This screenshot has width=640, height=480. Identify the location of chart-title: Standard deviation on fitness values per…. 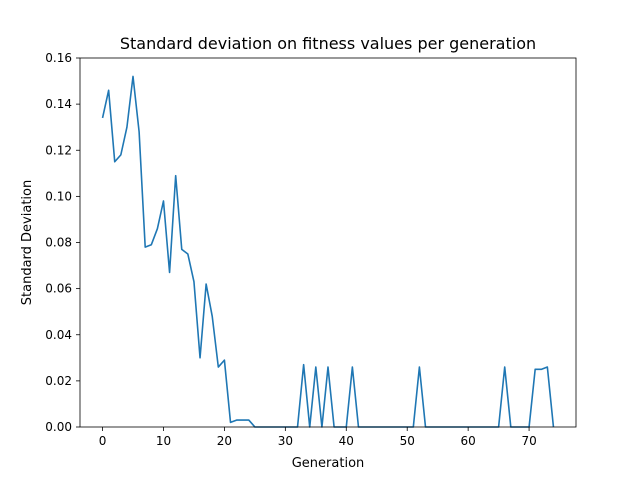
(328, 43).